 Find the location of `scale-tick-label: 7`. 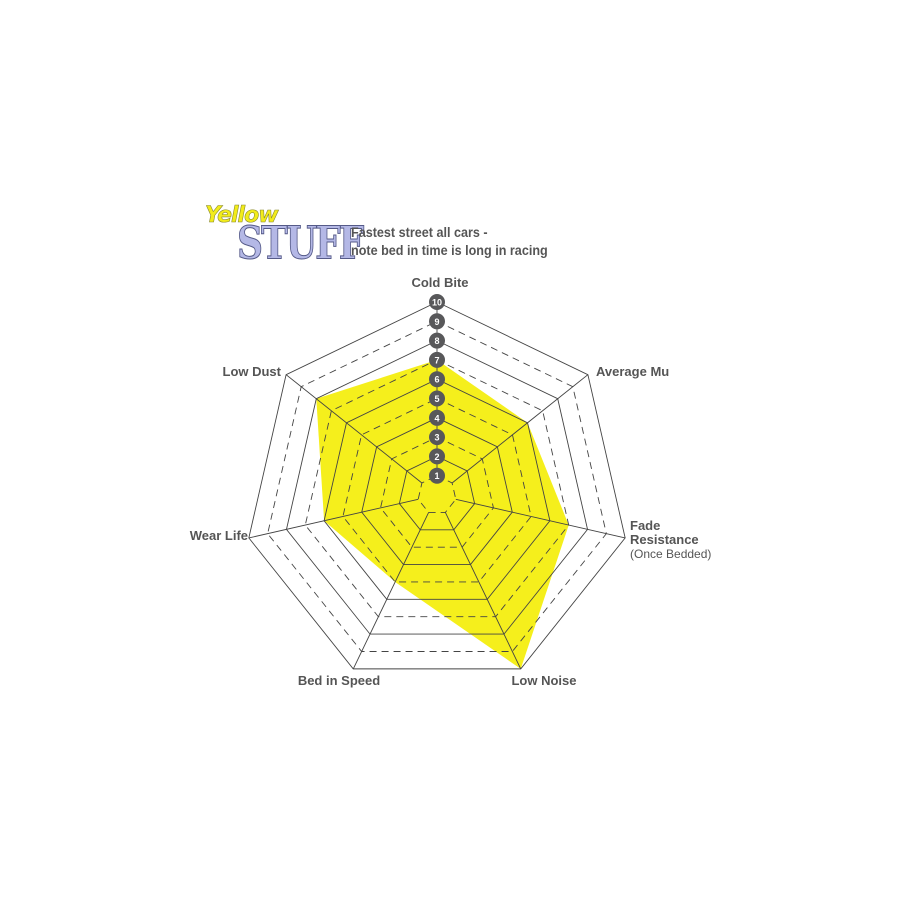

scale-tick-label: 7 is located at coordinates (436, 360).